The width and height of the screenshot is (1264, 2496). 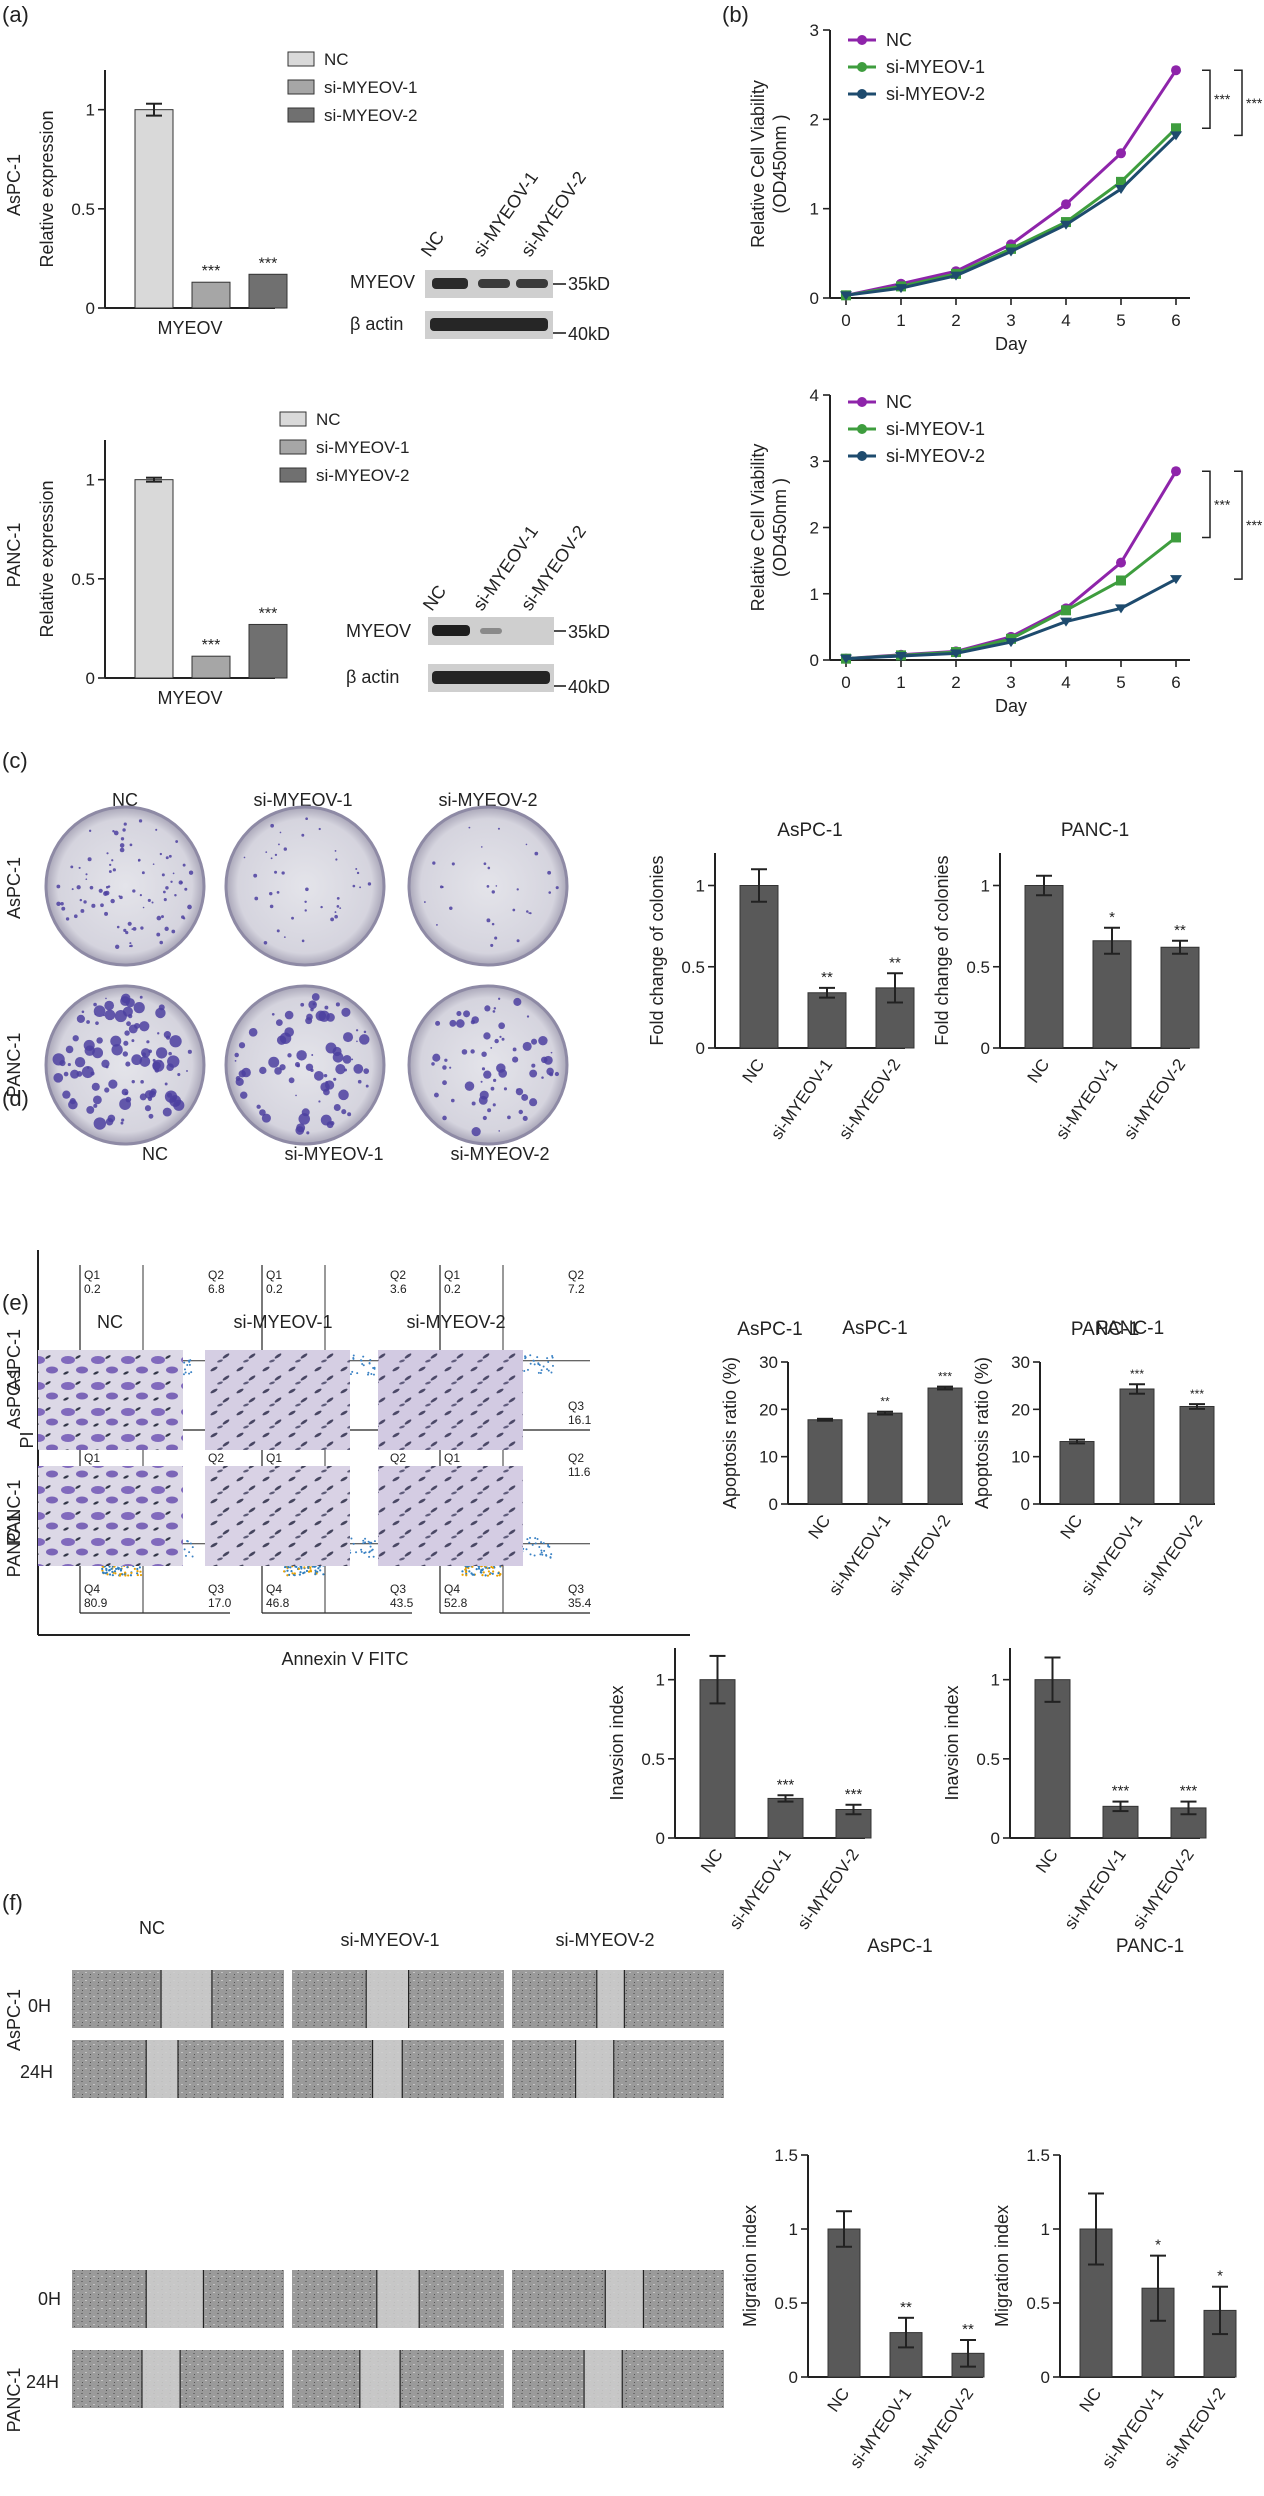 I want to click on category-label: NC, so click(x=1091, y=2399).